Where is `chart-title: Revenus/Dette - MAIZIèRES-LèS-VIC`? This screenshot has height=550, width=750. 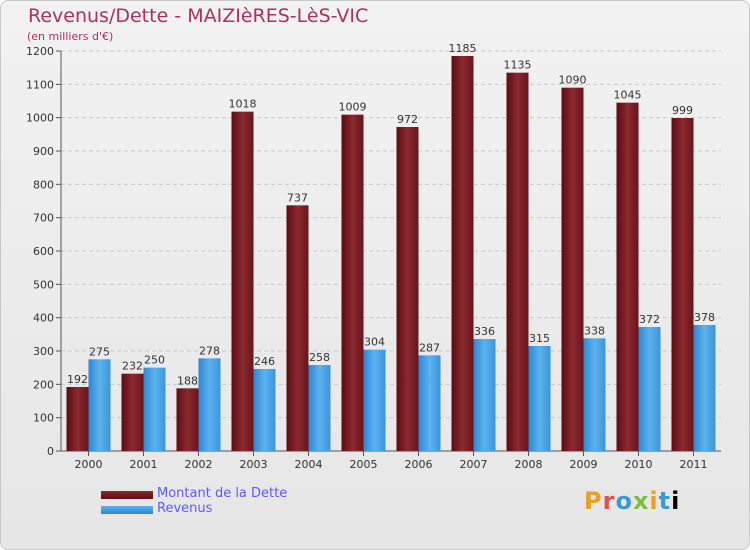
chart-title: Revenus/Dette - MAIZIèRES-LèS-VIC is located at coordinates (198, 16).